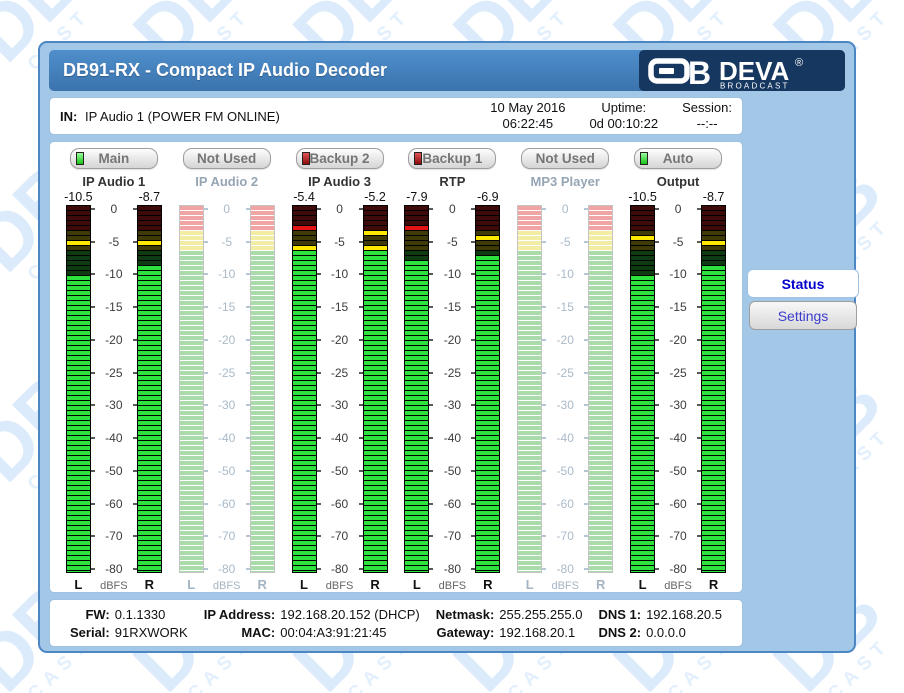 The width and height of the screenshot is (904, 693). What do you see at coordinates (678, 274) in the screenshot?
I see `tick-label: -10` at bounding box center [678, 274].